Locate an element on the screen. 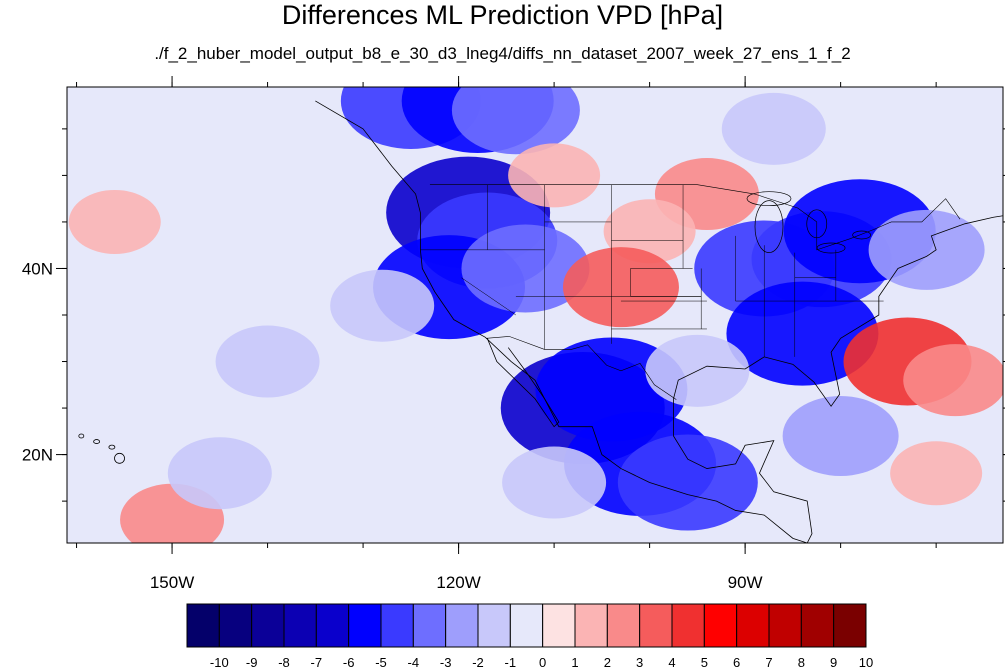 The width and height of the screenshot is (1005, 672). baja-coast is located at coordinates (523, 383).